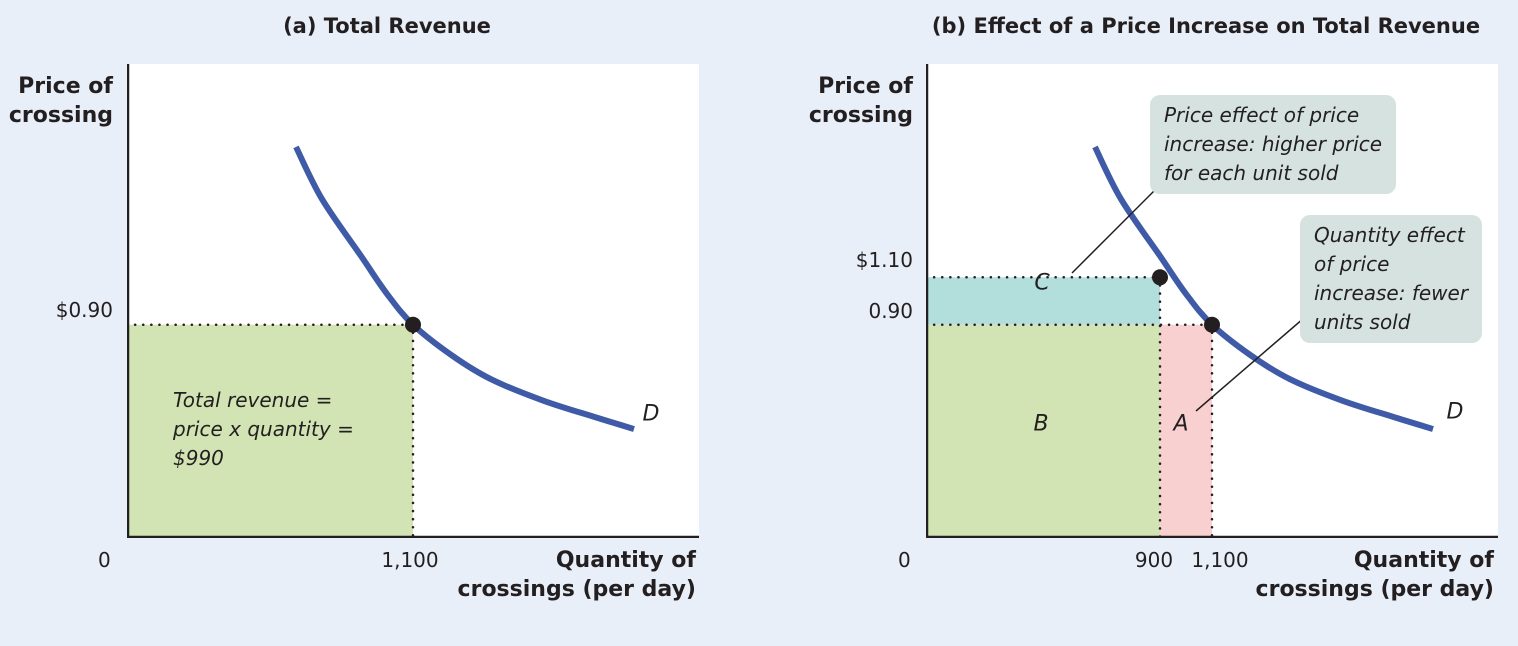 The width and height of the screenshot is (1518, 646). Describe the element at coordinates (1113, 232) in the screenshot. I see `price-effect-leader-line` at that location.